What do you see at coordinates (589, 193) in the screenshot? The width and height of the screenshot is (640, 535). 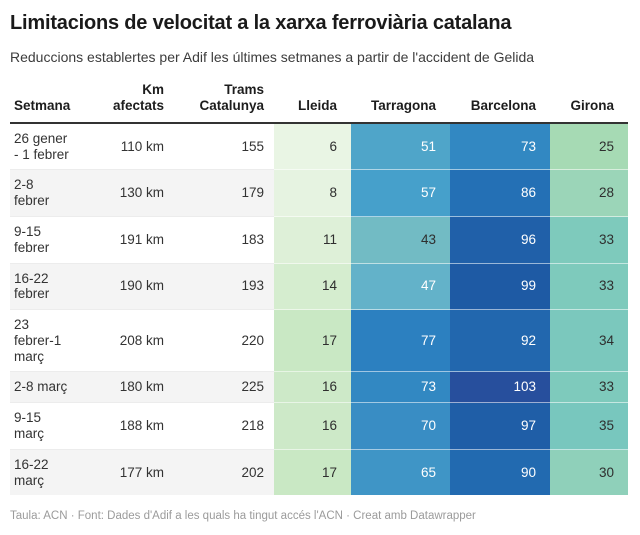 I see `girona-heat-cell: 28` at bounding box center [589, 193].